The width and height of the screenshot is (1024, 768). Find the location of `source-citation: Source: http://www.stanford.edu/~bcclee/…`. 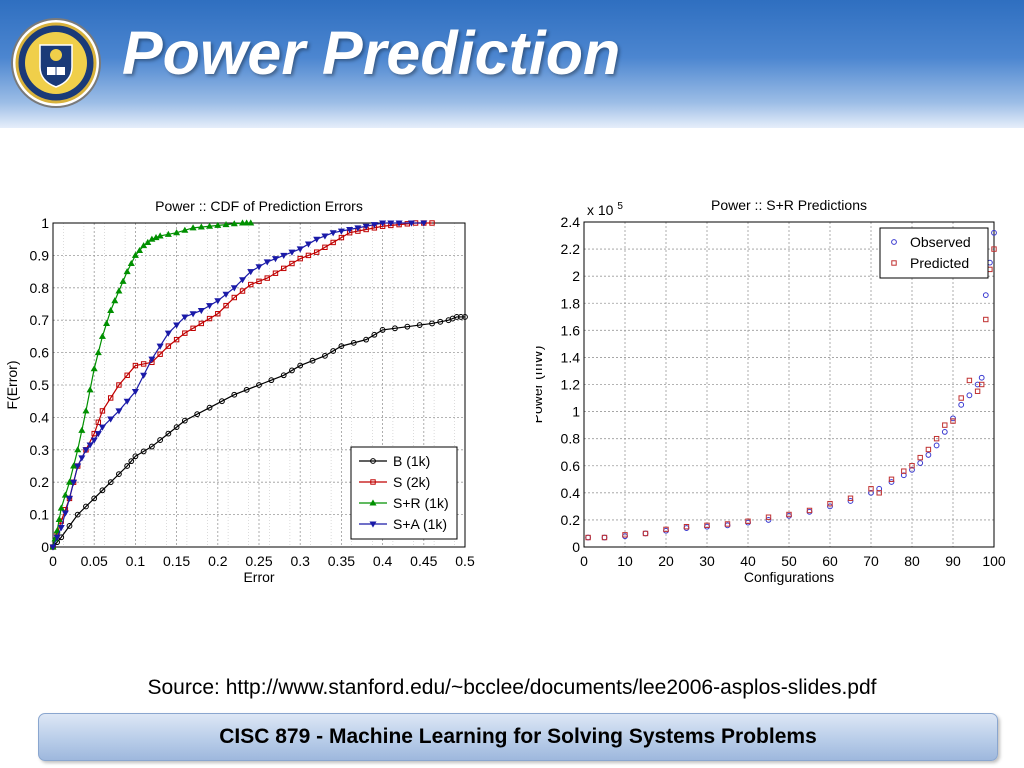

source-citation: Source: http://www.stanford.edu/~bcclee/… is located at coordinates (512, 687).